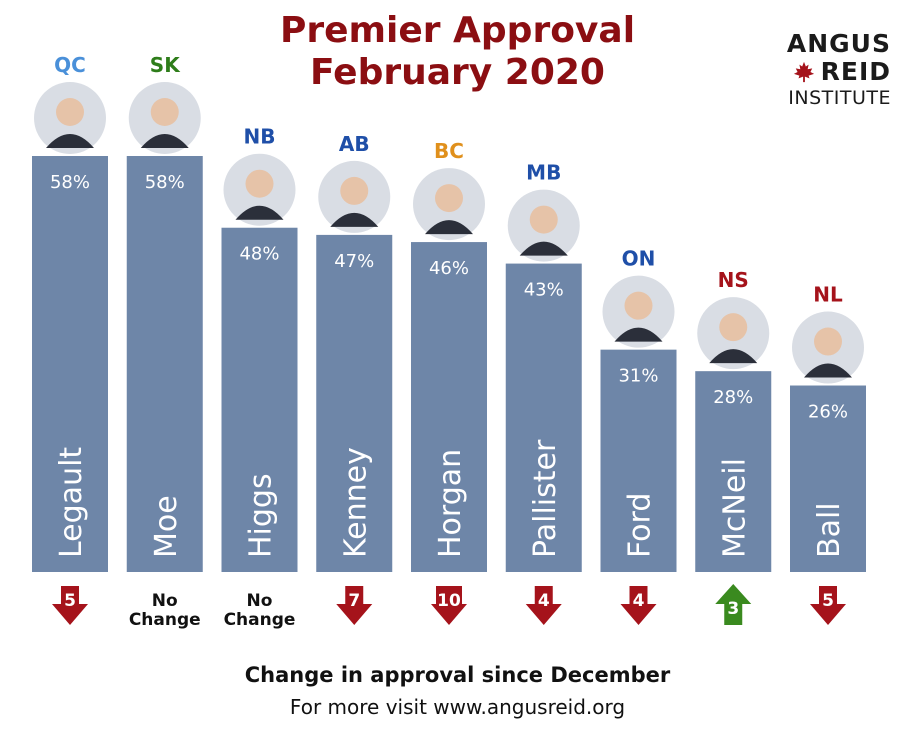 The width and height of the screenshot is (915, 739). What do you see at coordinates (261, 515) in the screenshot?
I see `premier-name-higgs: Higgs` at bounding box center [261, 515].